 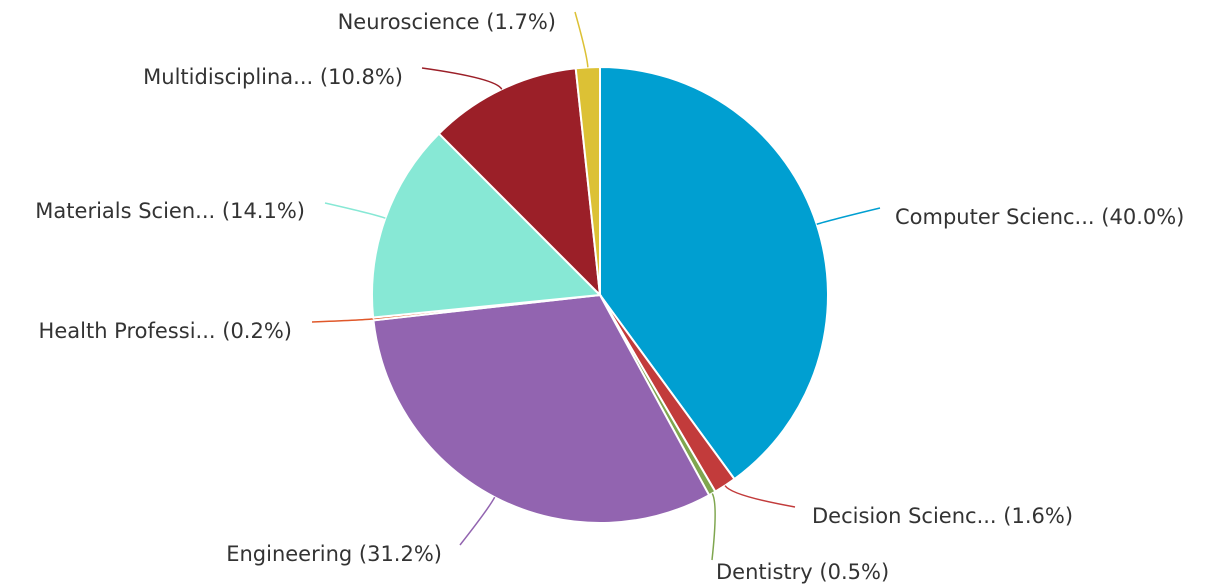 I want to click on slice-label: Computer Scienc... (40.0%), so click(x=1039, y=217).